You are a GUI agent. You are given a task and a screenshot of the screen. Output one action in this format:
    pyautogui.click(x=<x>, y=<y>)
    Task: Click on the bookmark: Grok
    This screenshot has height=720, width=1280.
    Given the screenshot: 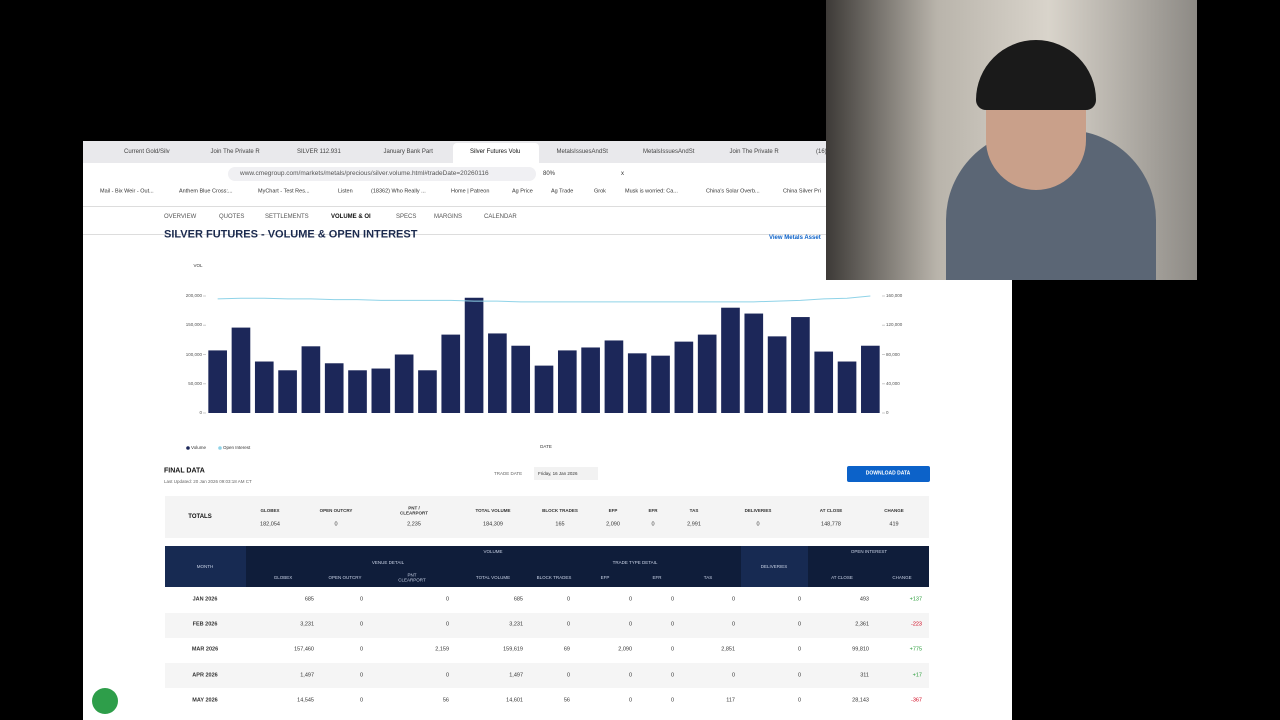 What is the action you would take?
    pyautogui.click(x=600, y=191)
    